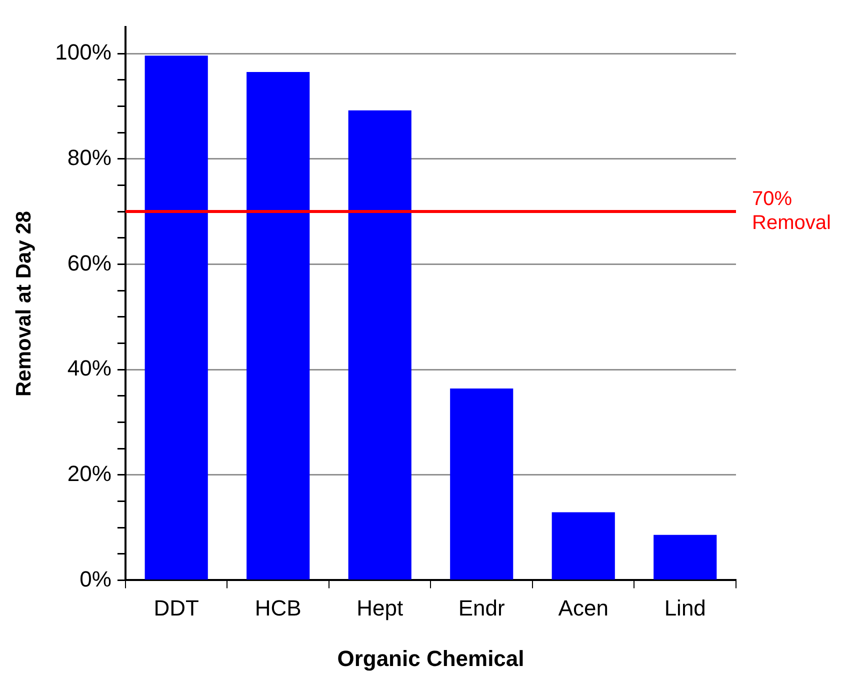 This screenshot has width=854, height=685. What do you see at coordinates (176, 607) in the screenshot?
I see `x-tick-label: DDT` at bounding box center [176, 607].